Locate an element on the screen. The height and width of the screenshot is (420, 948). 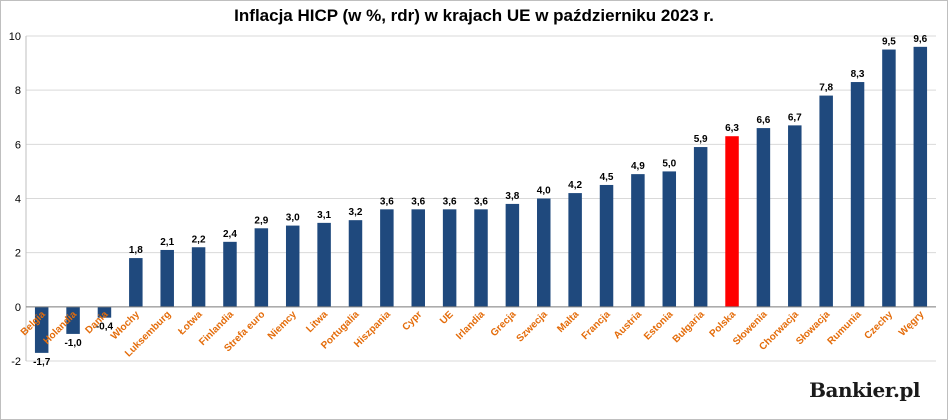
category-label: Cypr is located at coordinates (412, 321).